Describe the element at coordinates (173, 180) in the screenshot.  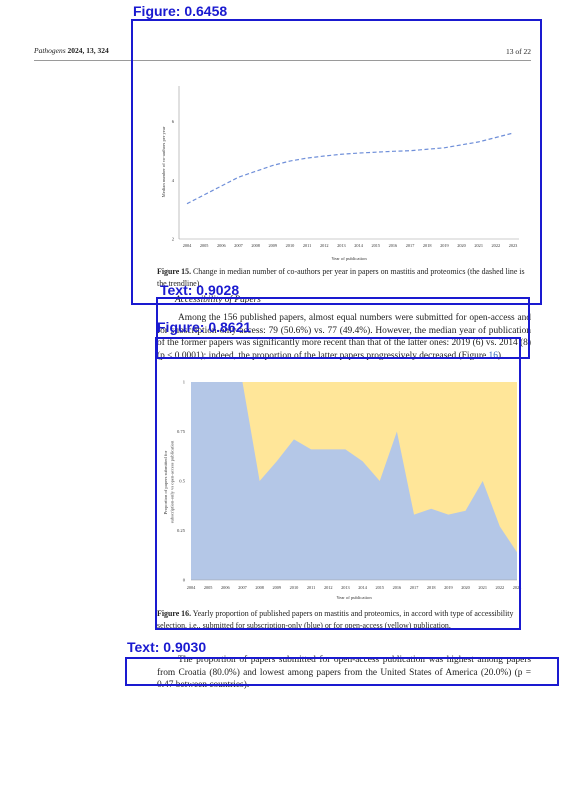
I see `y-tick-label: 4` at that location.